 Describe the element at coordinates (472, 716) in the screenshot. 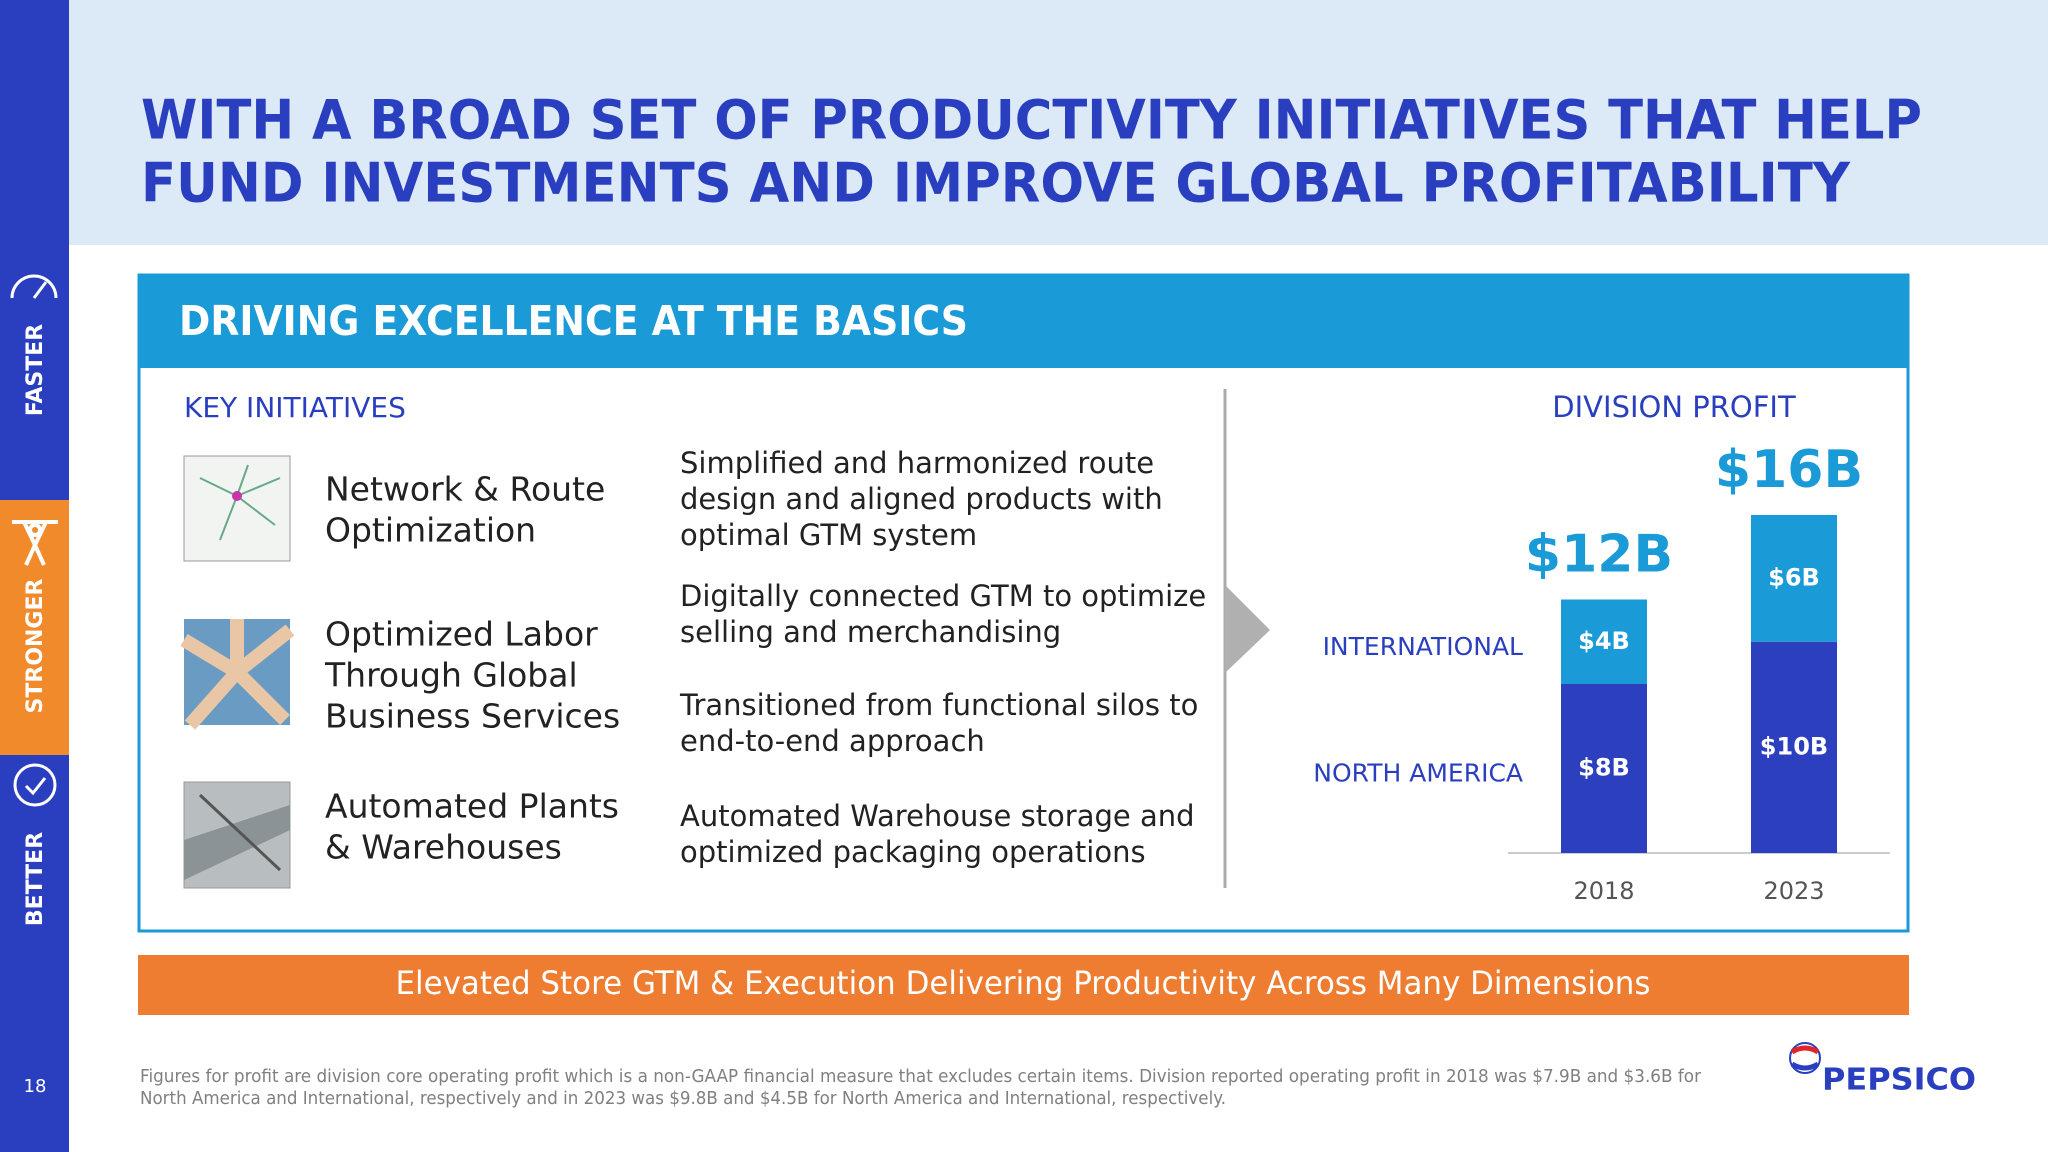

I see `initiative-title: Business Services` at that location.